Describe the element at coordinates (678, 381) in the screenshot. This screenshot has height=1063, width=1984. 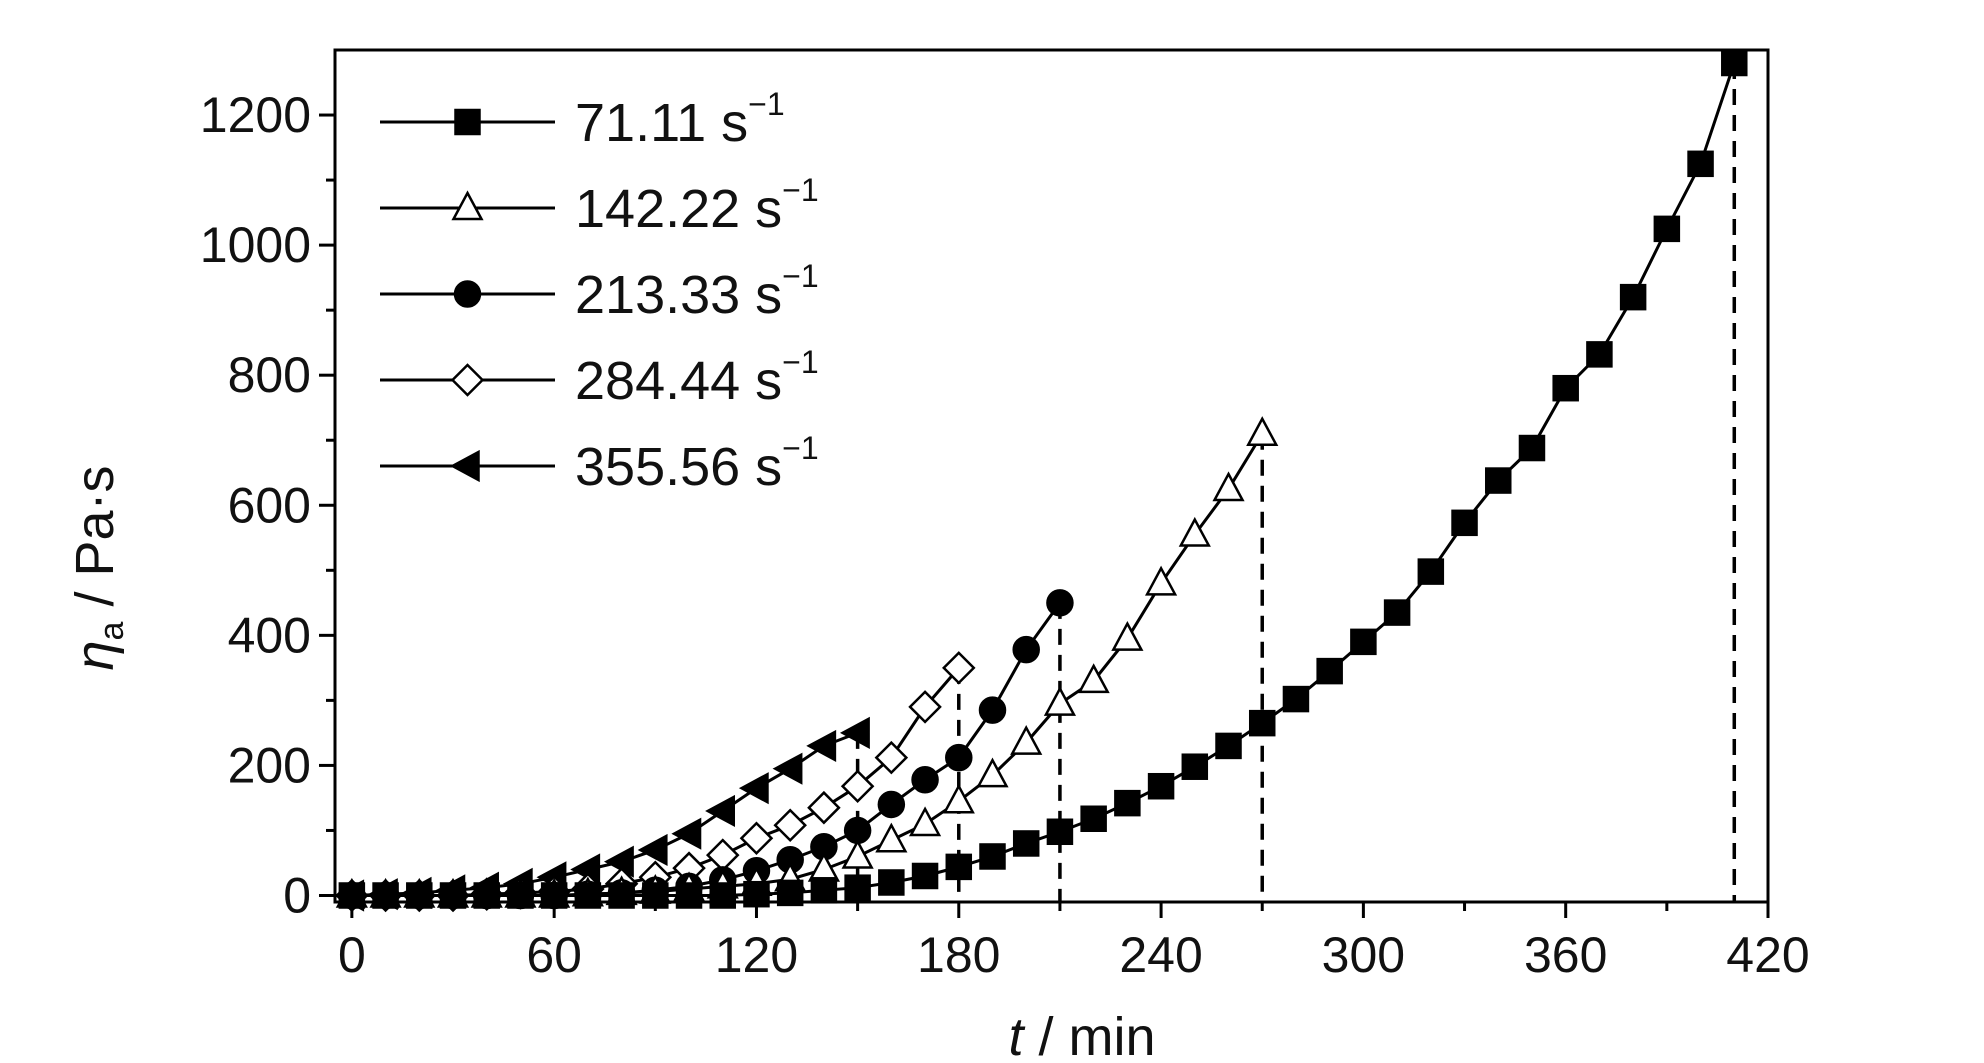
I see `legend-label-text: 284.44 s` at that location.